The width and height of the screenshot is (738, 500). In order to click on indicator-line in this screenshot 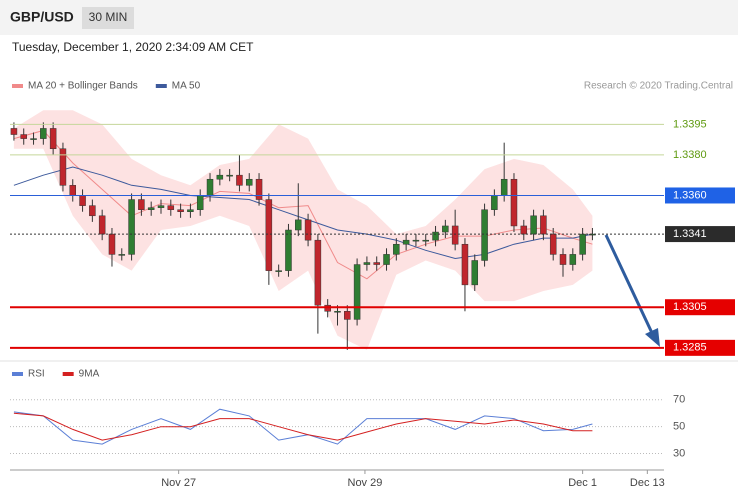, I will do `click(303, 426)`.